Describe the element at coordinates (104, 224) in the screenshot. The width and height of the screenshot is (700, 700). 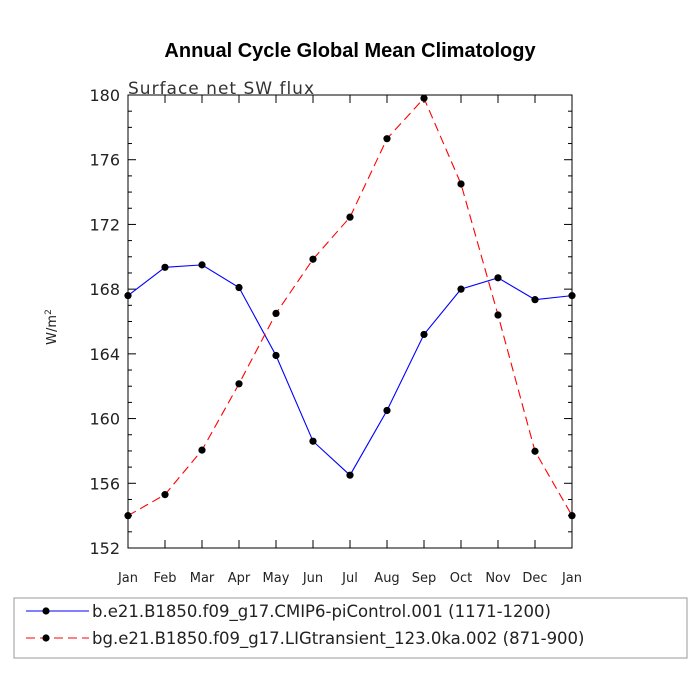
I see `y-tick-label: 172` at that location.